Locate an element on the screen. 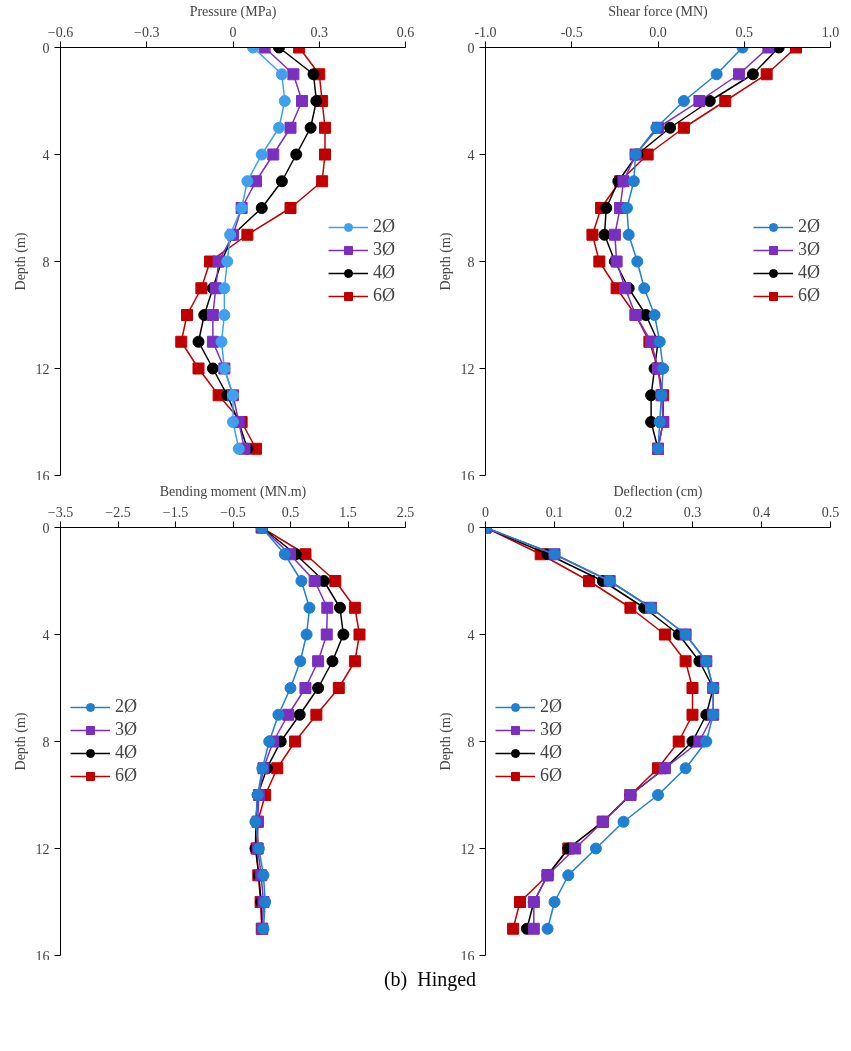 Image resolution: width=851 pixels, height=1051 pixels. x-tick-label: 0.1 is located at coordinates (554, 512).